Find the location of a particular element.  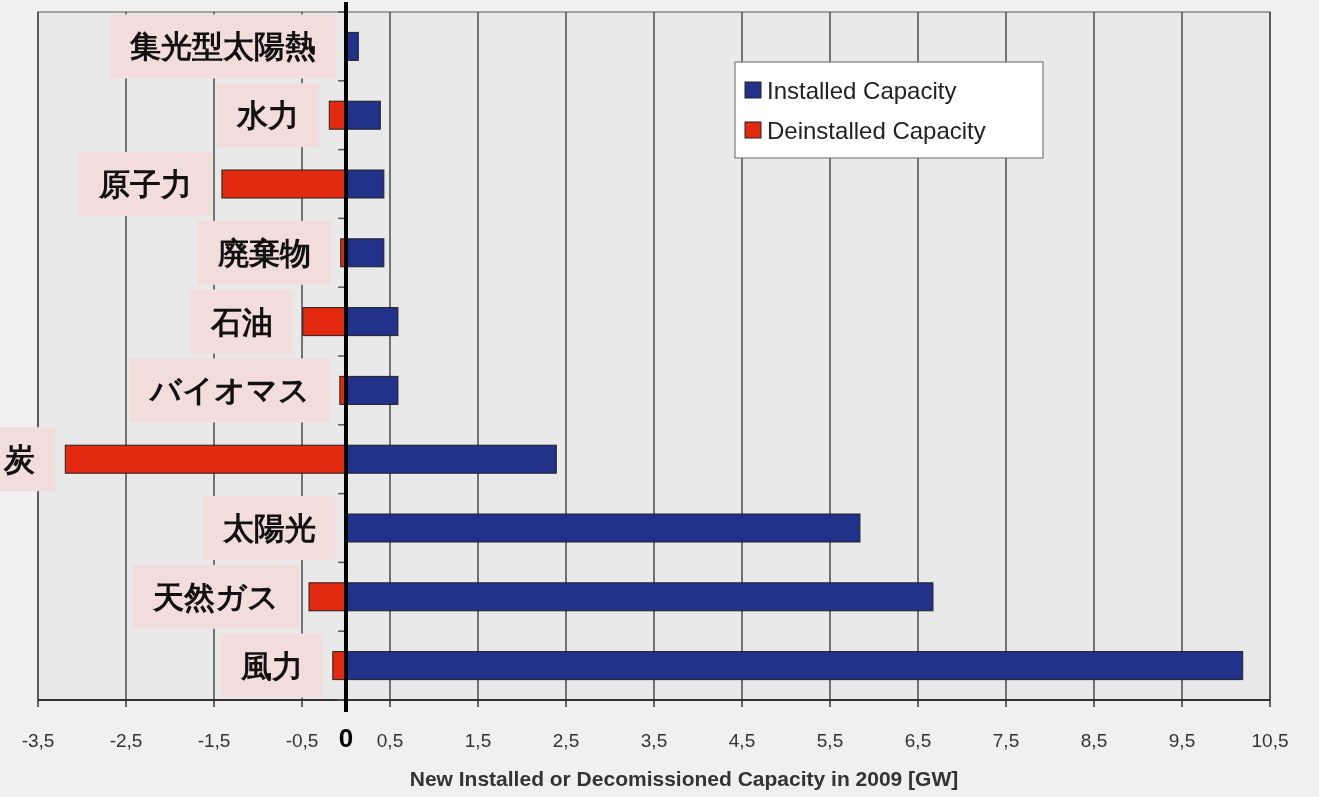

x-tick-label: 4,5 is located at coordinates (742, 740).